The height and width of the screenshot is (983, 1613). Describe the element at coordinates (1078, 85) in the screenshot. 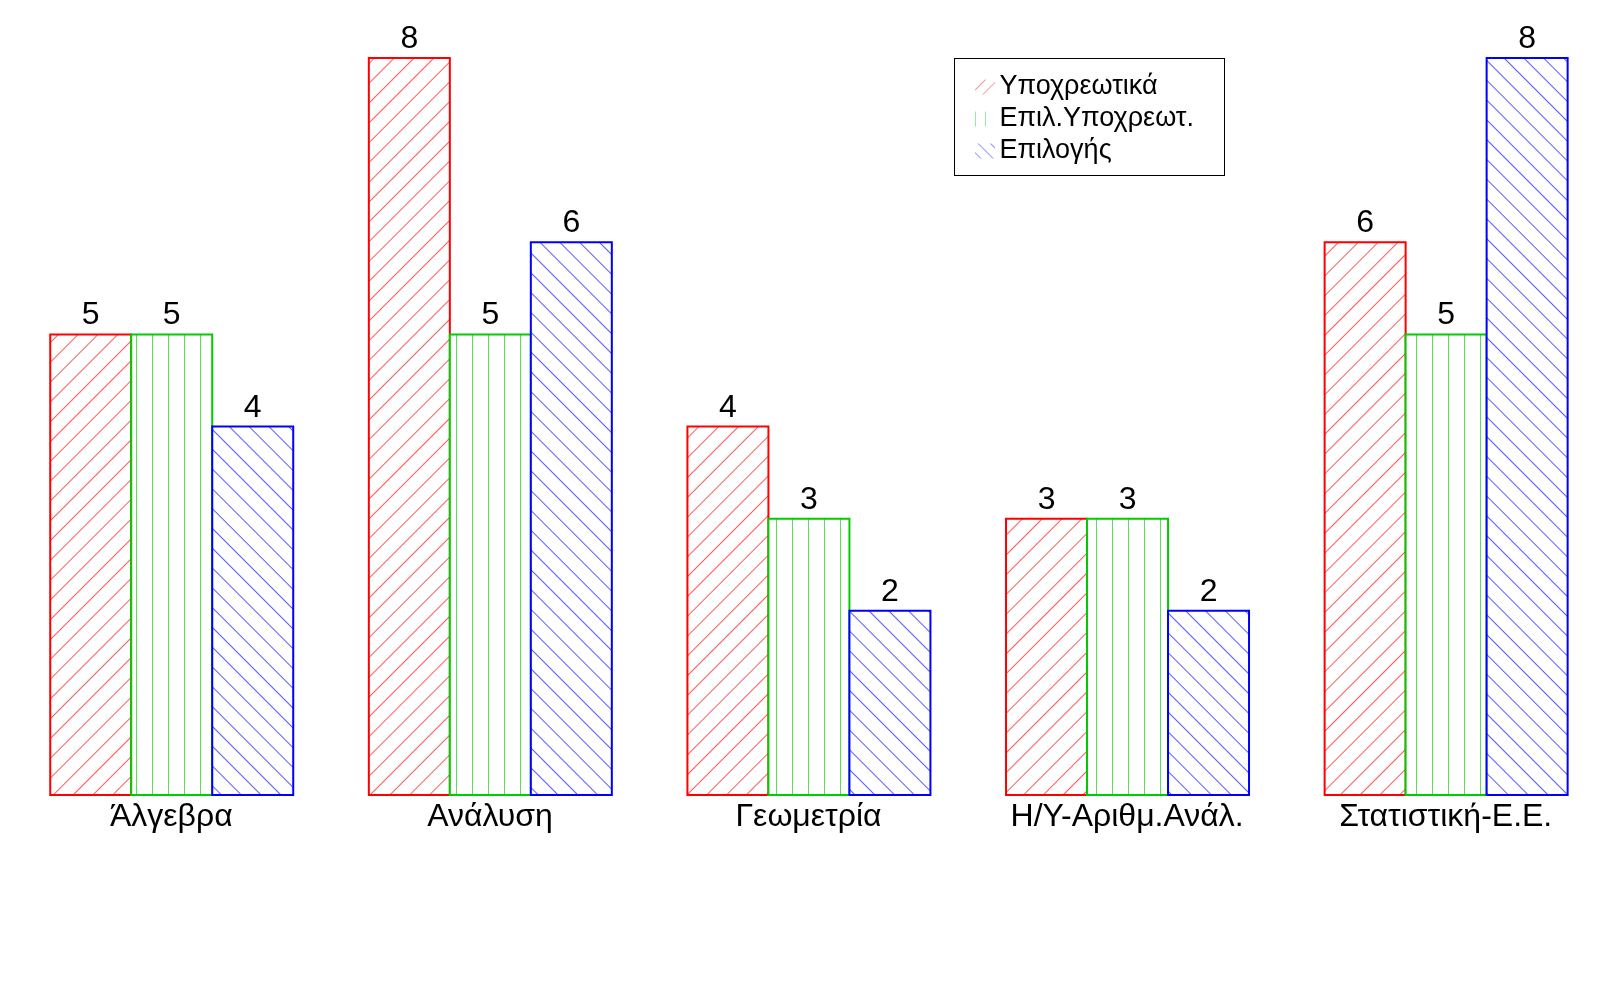

I see `legend-label: Υποχρεωτικά` at that location.